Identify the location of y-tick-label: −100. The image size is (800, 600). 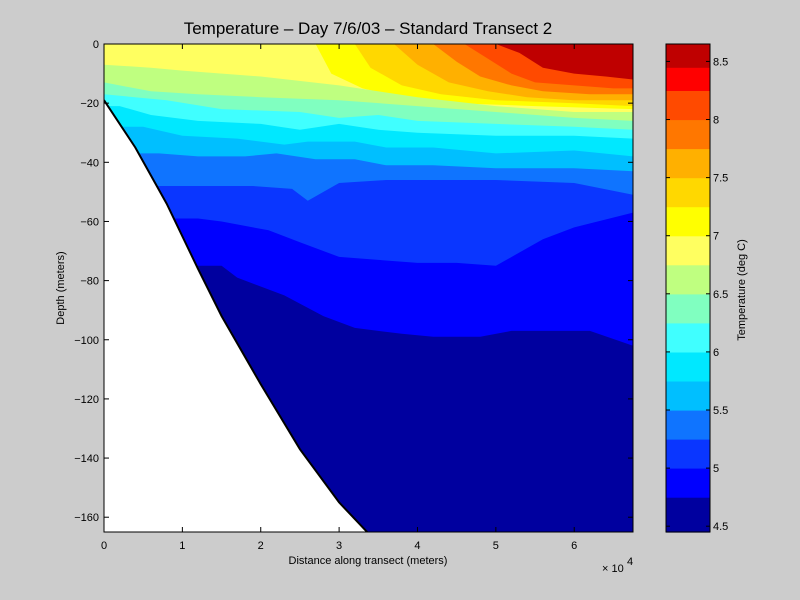
(86, 341).